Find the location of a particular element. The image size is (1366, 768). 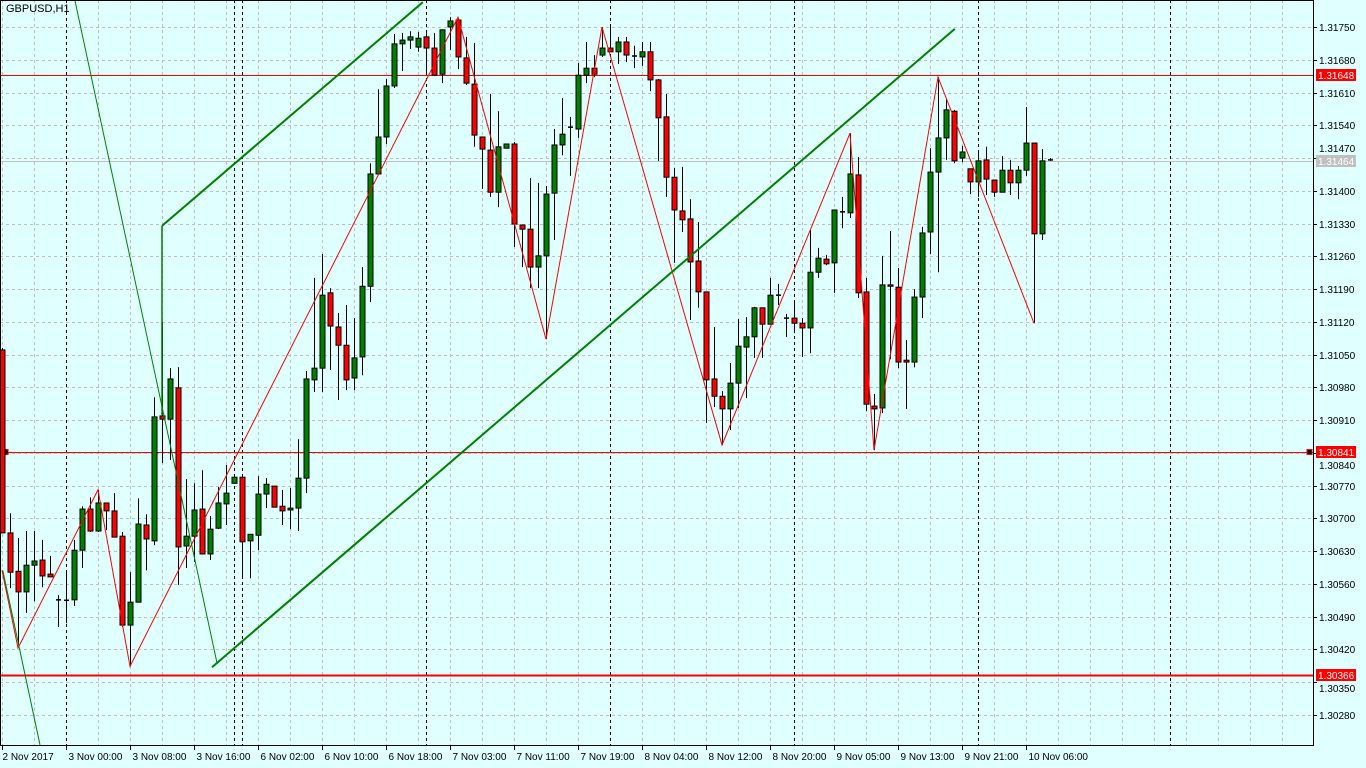

y-tick-label: 1.31330 is located at coordinates (1337, 225).